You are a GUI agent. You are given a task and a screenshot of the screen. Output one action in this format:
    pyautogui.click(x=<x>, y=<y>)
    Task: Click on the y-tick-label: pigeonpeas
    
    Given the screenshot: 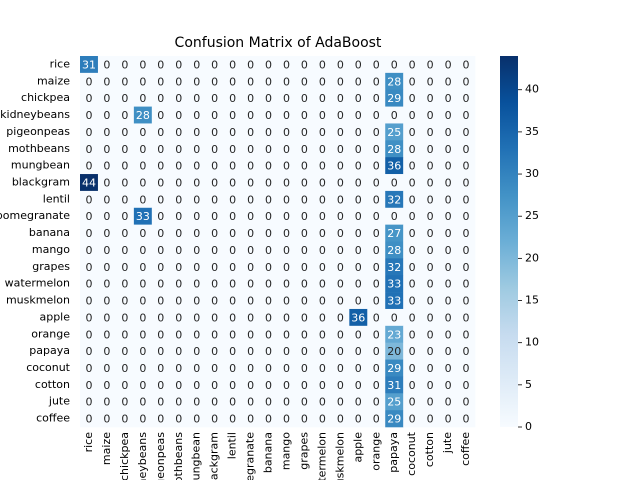 What is the action you would take?
    pyautogui.click(x=38, y=131)
    